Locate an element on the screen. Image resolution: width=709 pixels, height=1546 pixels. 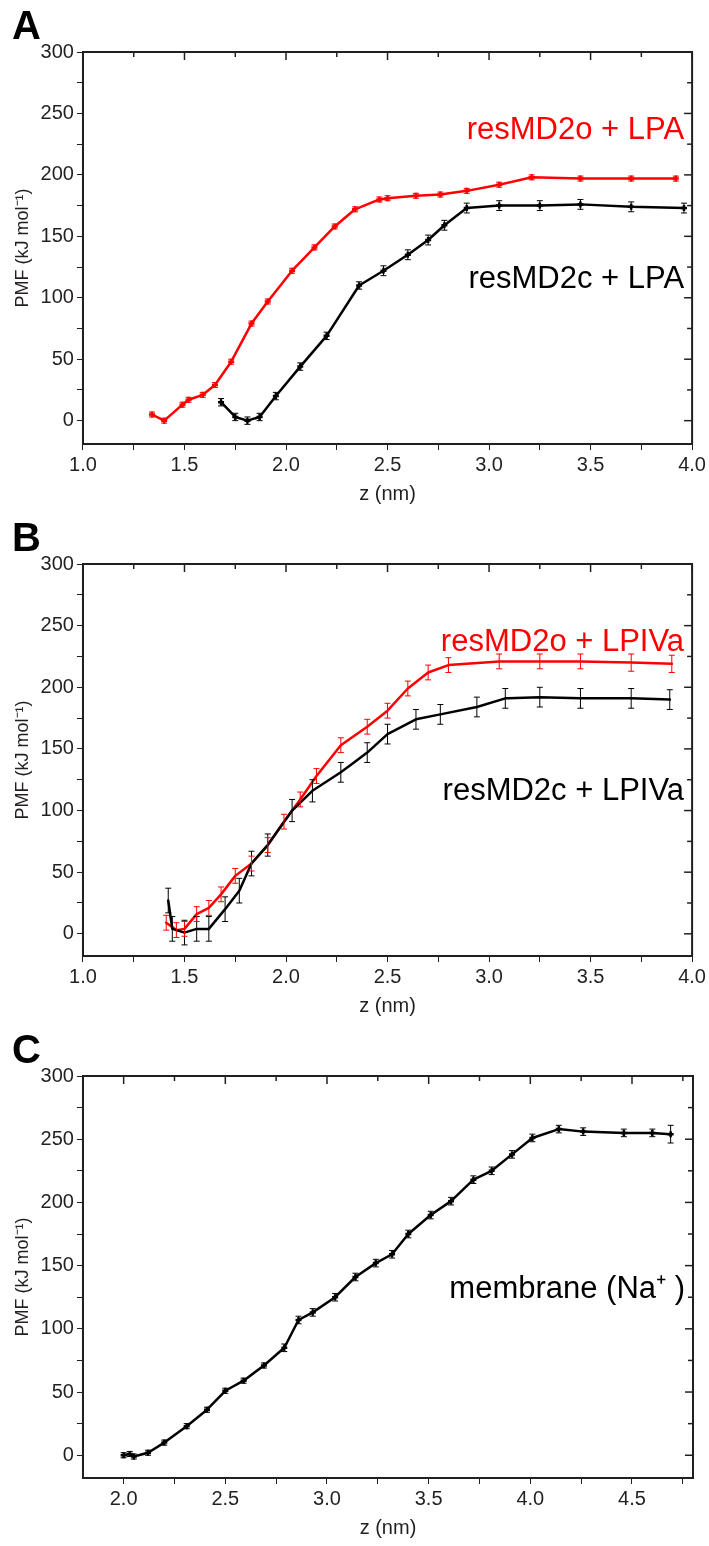
series-label: resMD2c + LPIVa is located at coordinates (563, 789).